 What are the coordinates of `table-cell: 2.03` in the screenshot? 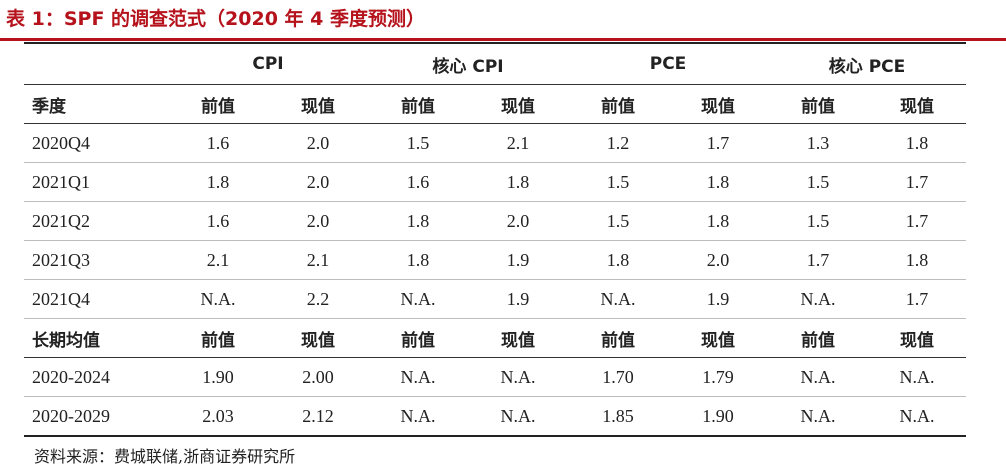 It's located at (218, 416).